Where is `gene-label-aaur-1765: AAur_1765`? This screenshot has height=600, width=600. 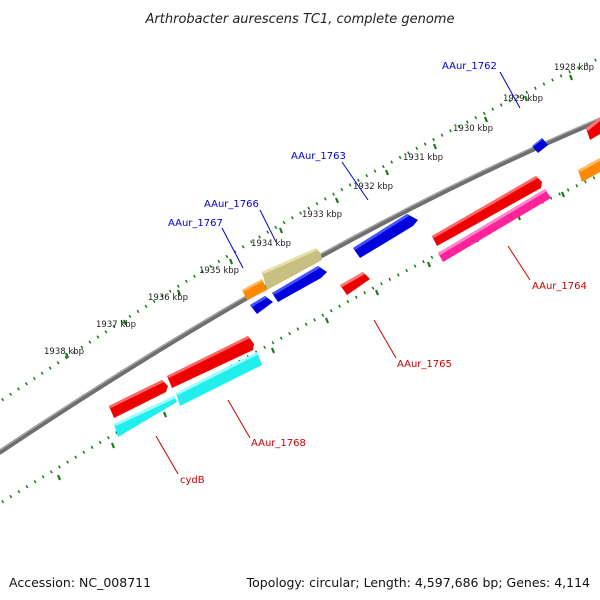
gene-label-aaur-1765: AAur_1765 is located at coordinates (424, 364).